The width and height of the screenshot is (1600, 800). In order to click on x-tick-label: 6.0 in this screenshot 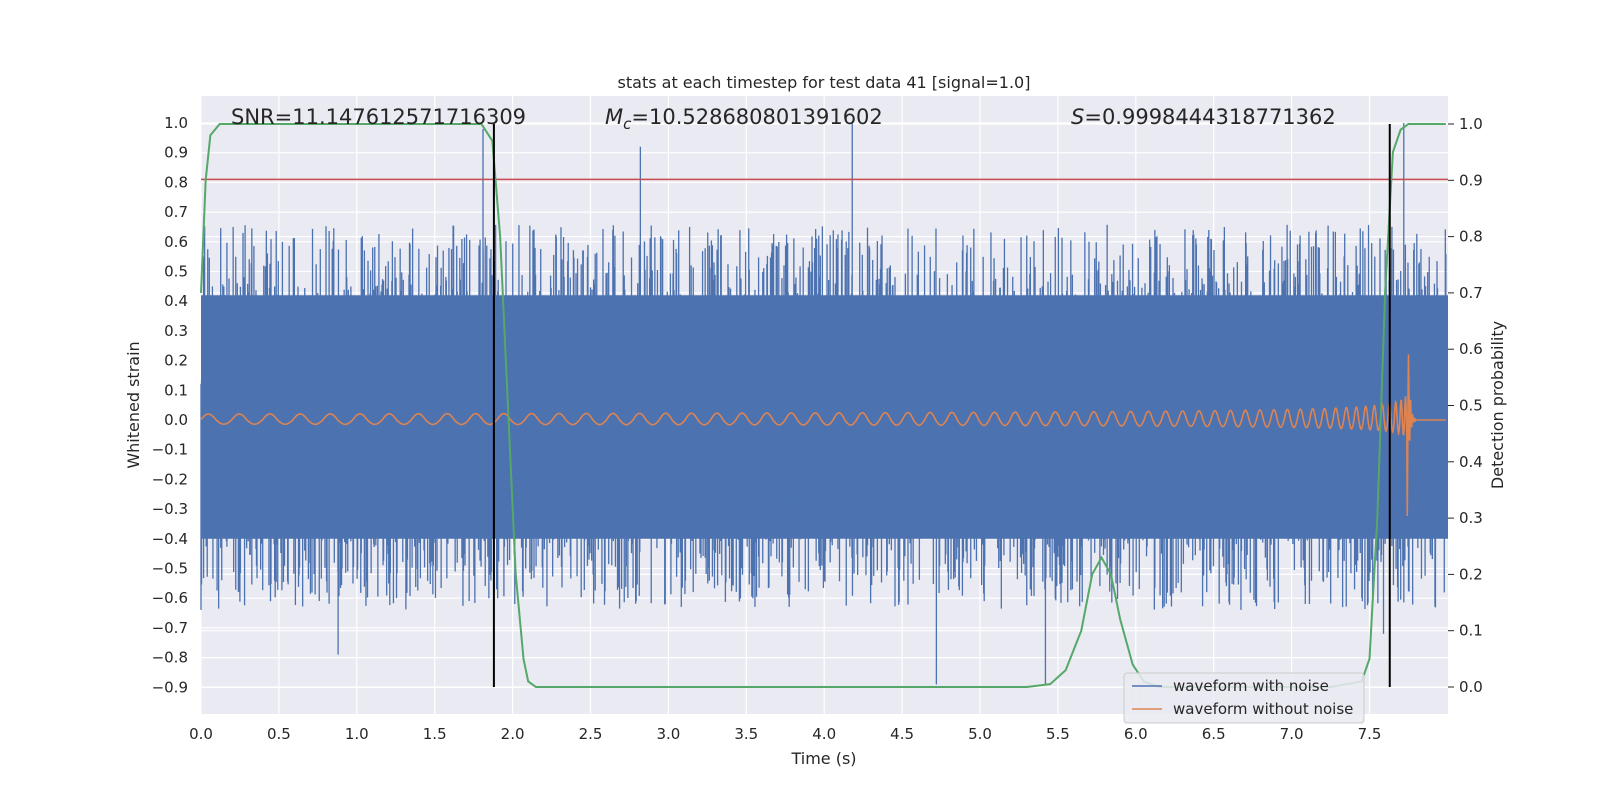, I will do `click(1136, 734)`.